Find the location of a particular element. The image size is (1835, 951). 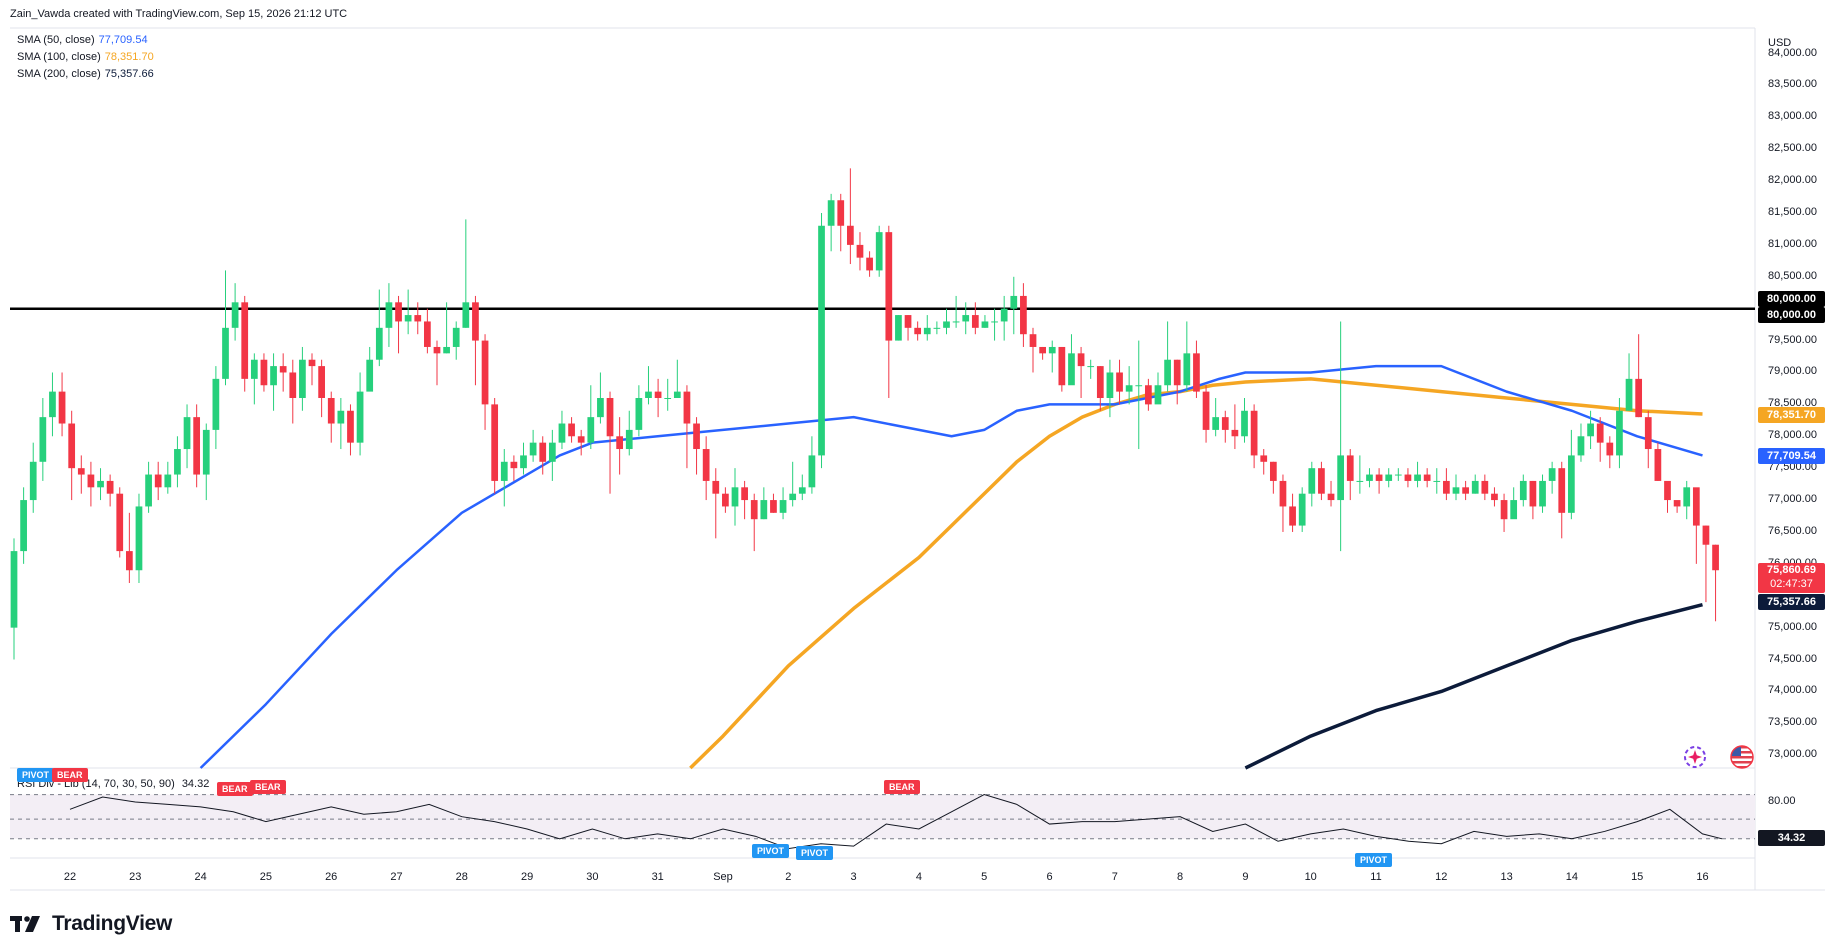

rsi-line is located at coordinates (896, 822).